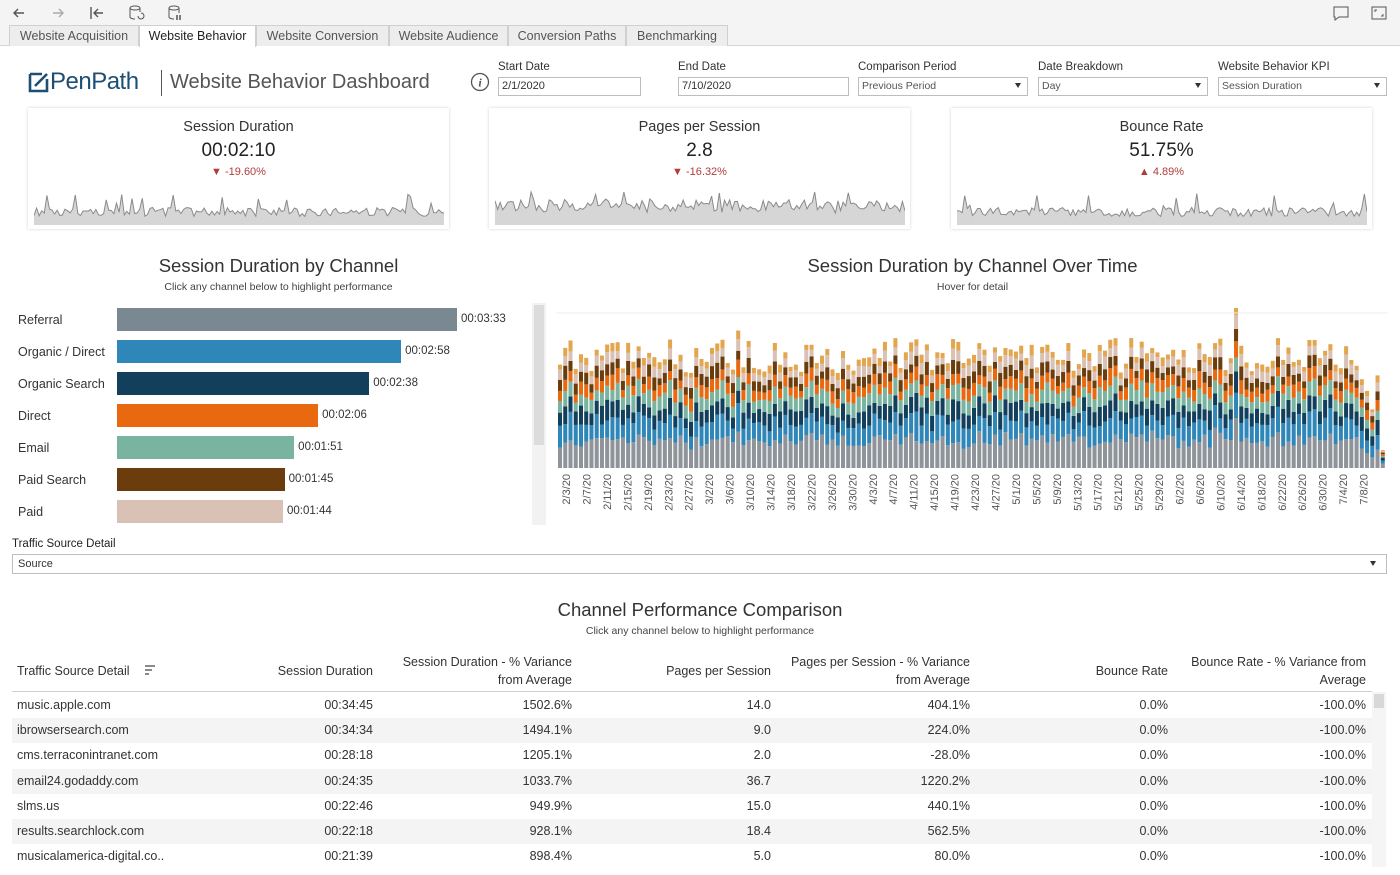 The height and width of the screenshot is (875, 1400). I want to click on bar-label: Direct, so click(34, 416).